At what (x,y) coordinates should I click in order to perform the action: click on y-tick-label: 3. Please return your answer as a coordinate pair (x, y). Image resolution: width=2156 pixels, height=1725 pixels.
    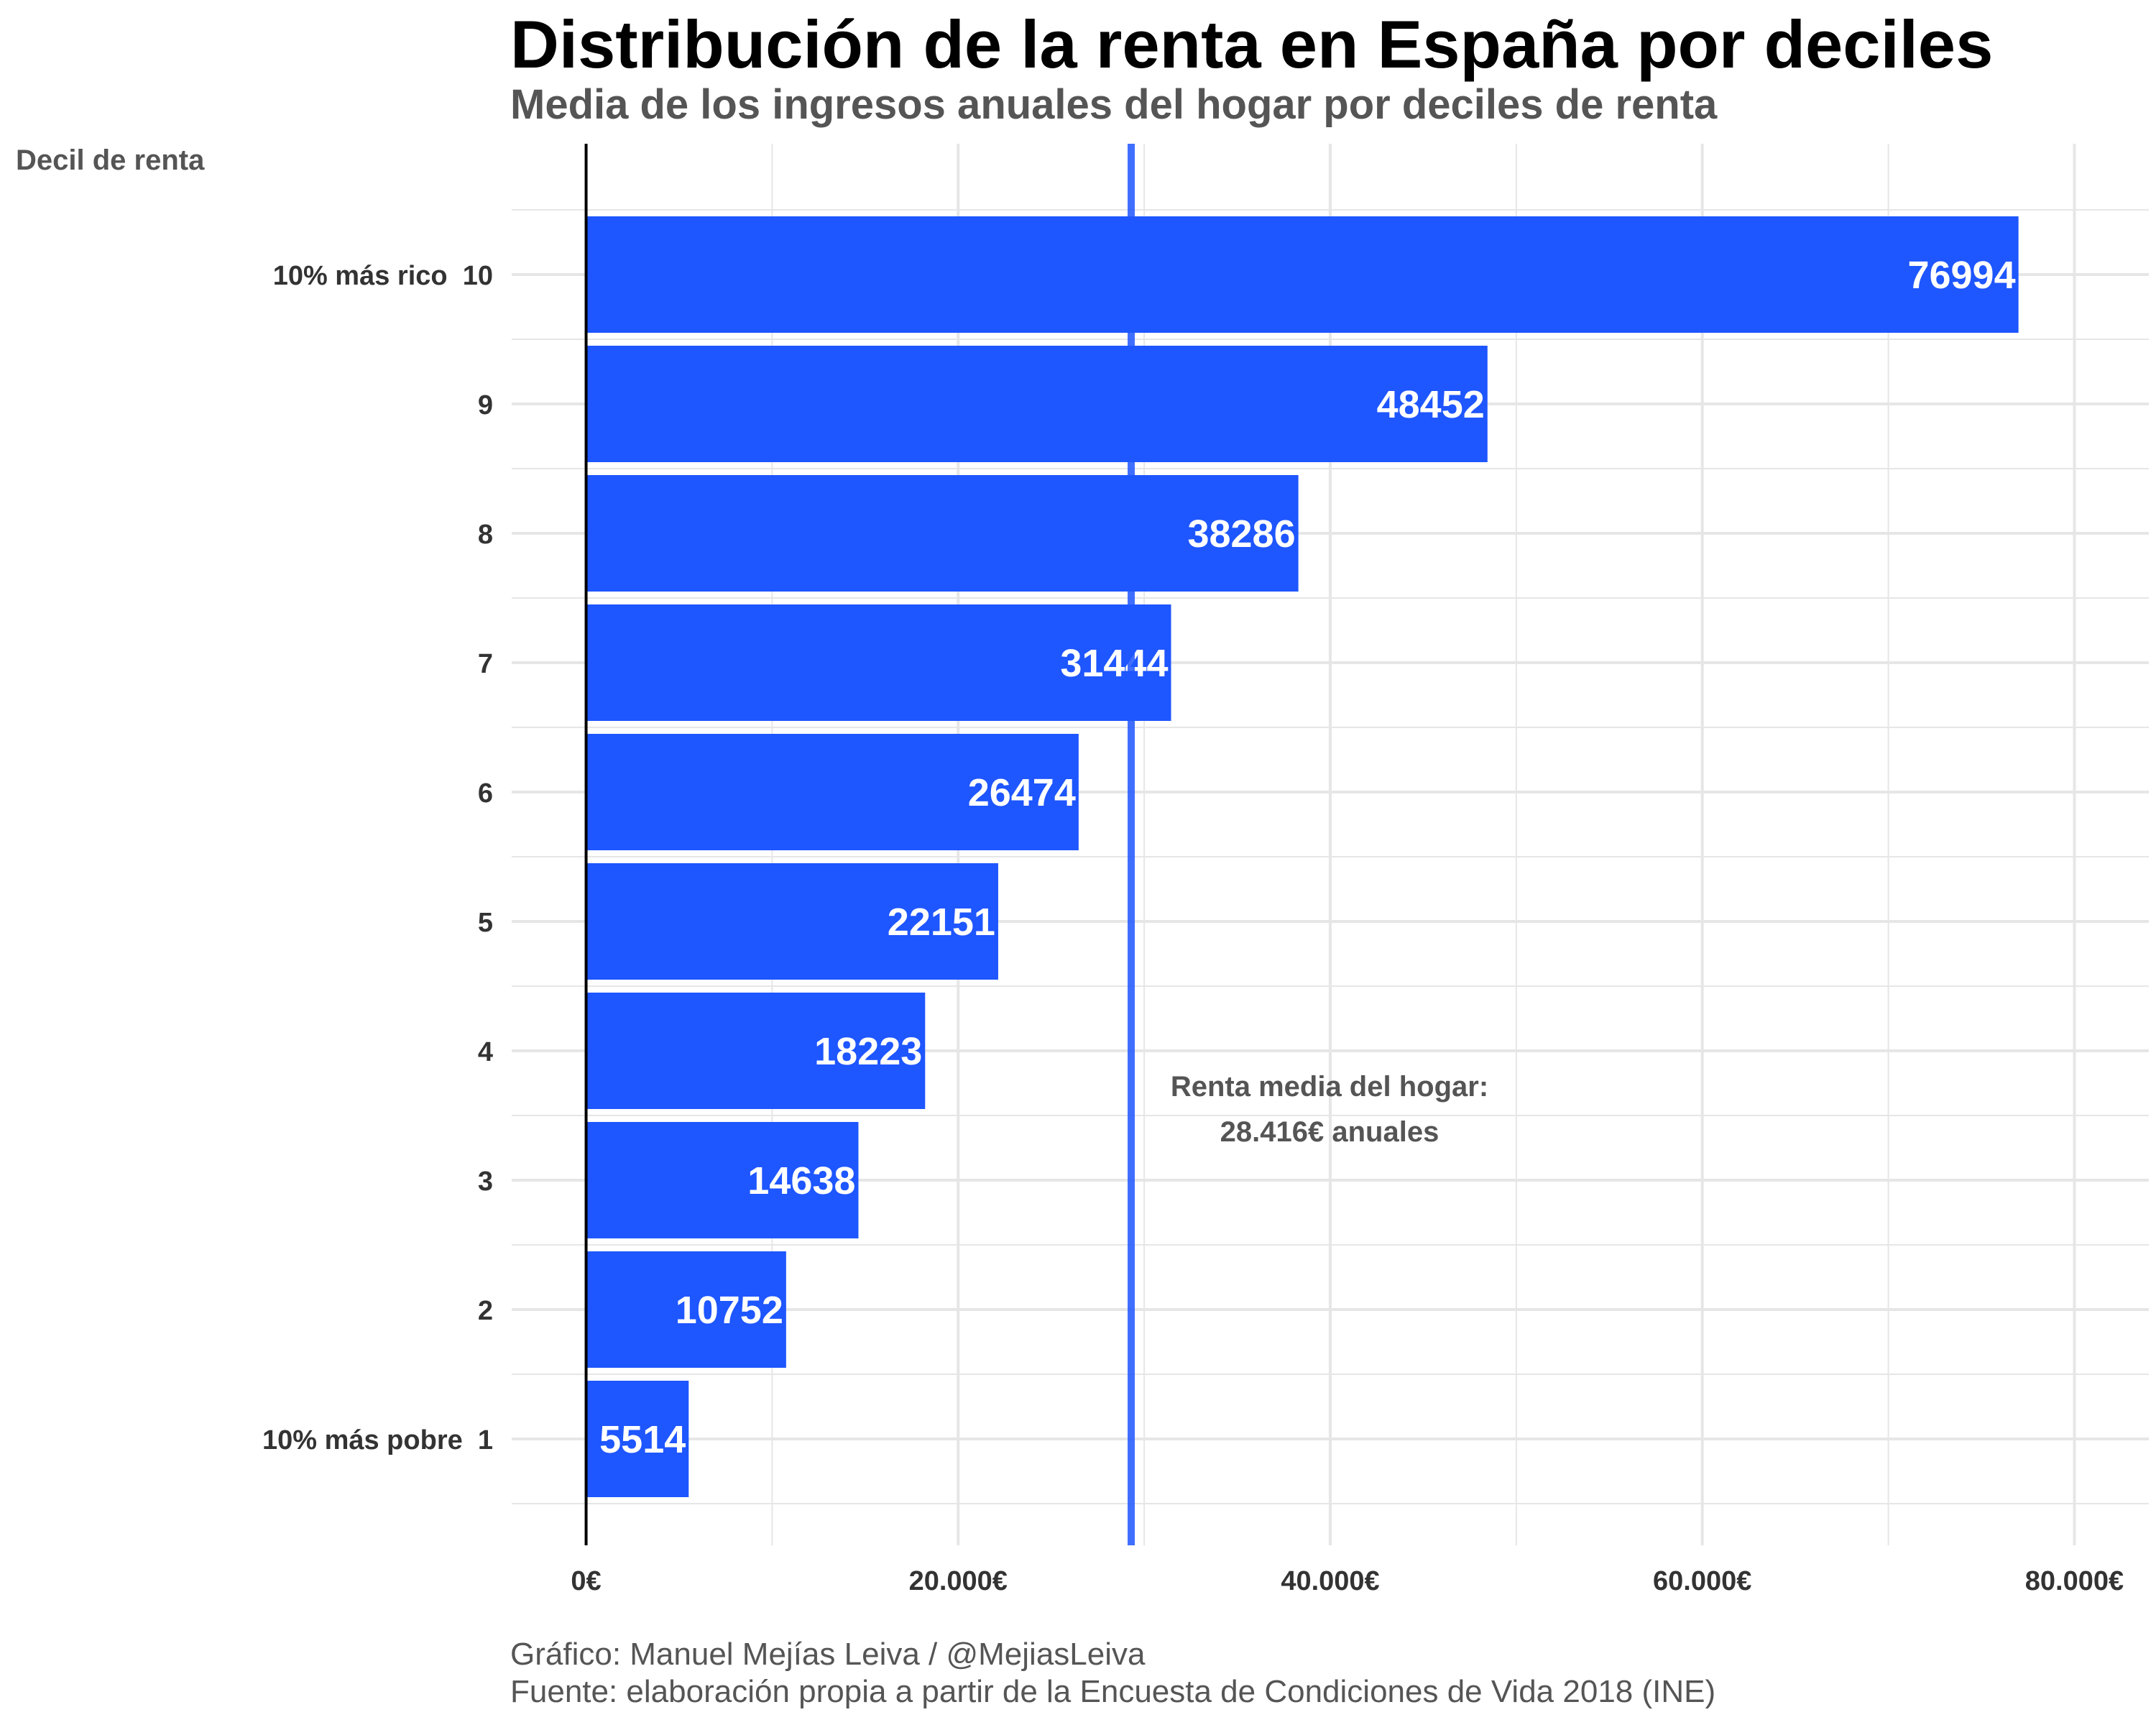
    Looking at the image, I should click on (485, 1182).